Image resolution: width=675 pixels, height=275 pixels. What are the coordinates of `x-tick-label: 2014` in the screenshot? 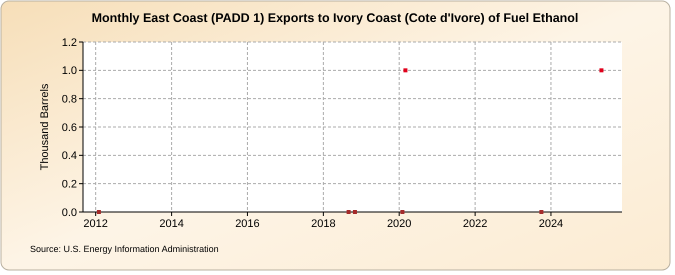 It's located at (171, 224).